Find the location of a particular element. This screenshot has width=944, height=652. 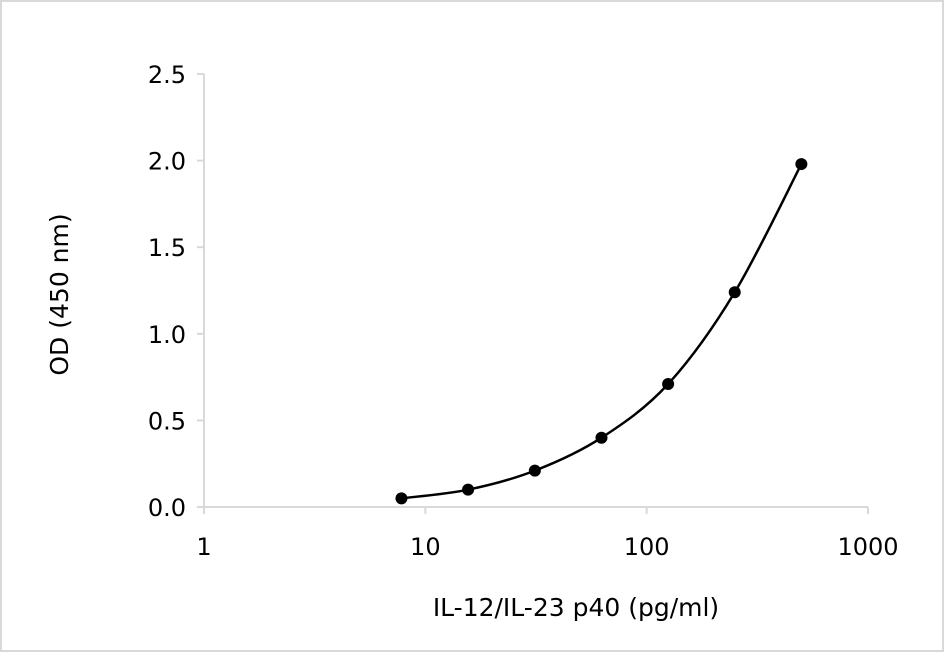

x-tick-label: 1 is located at coordinates (203, 547).